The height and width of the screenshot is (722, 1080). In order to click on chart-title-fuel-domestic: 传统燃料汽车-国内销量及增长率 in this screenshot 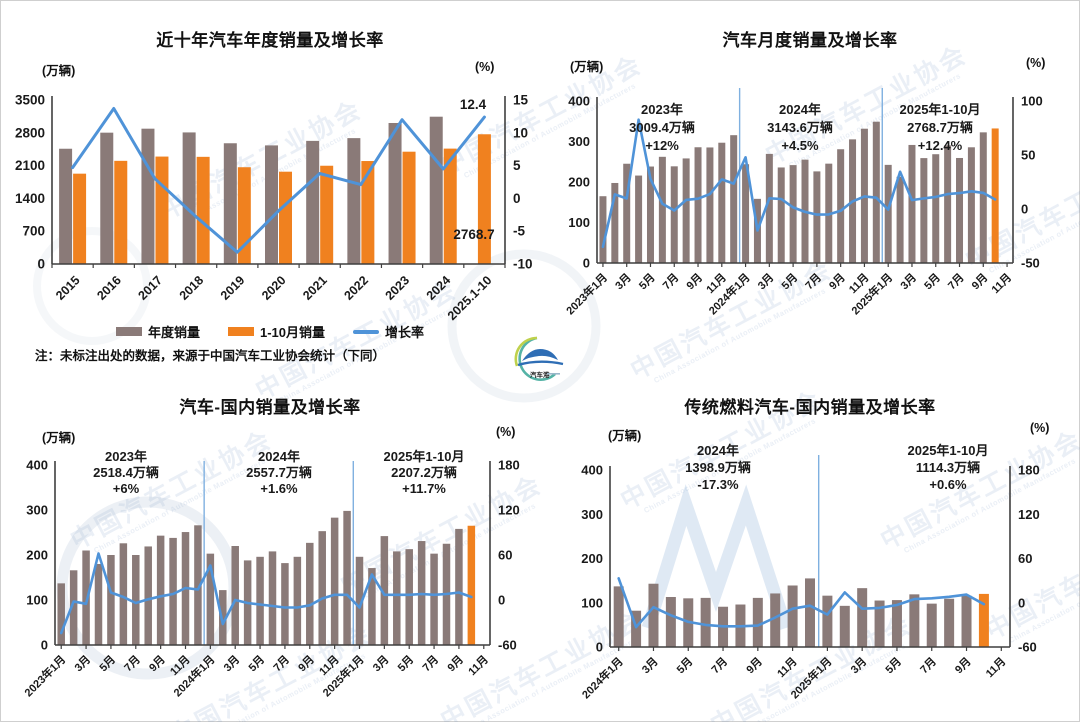, I will do `click(810, 407)`.